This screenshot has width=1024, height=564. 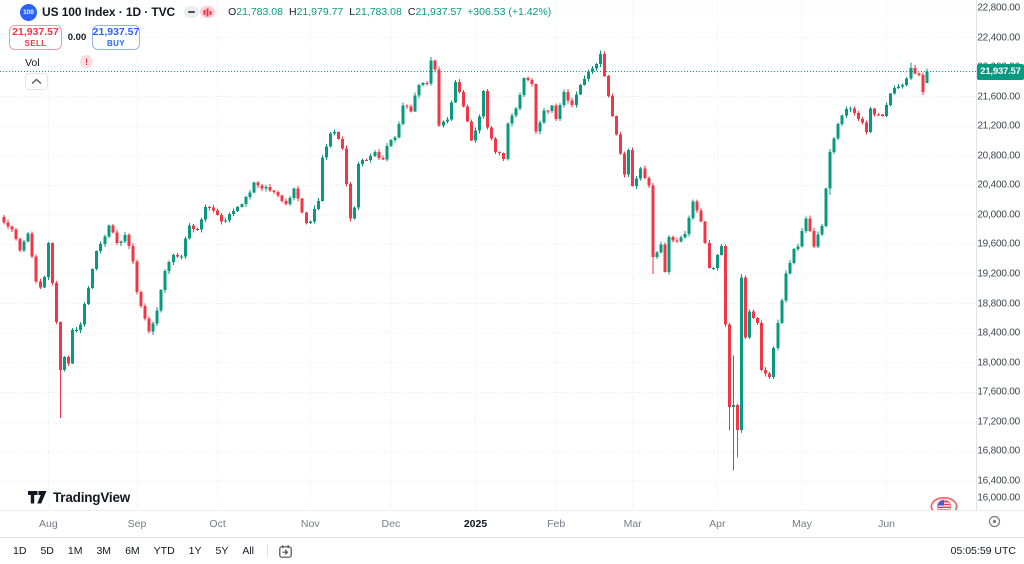 What do you see at coordinates (310, 524) in the screenshot?
I see `time-axis-label: Nov` at bounding box center [310, 524].